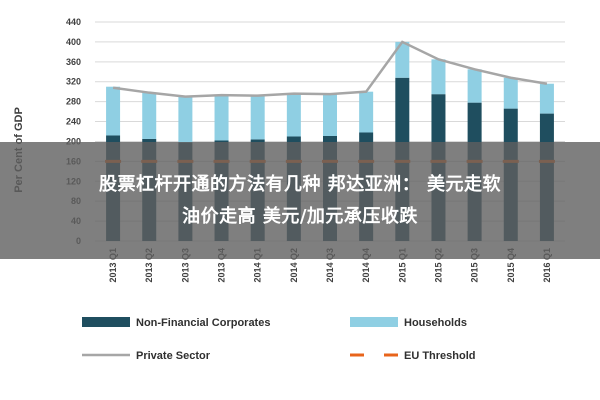 This screenshot has height=400, width=600. Describe the element at coordinates (73, 141) in the screenshot. I see `y-tick-label: 200` at that location.